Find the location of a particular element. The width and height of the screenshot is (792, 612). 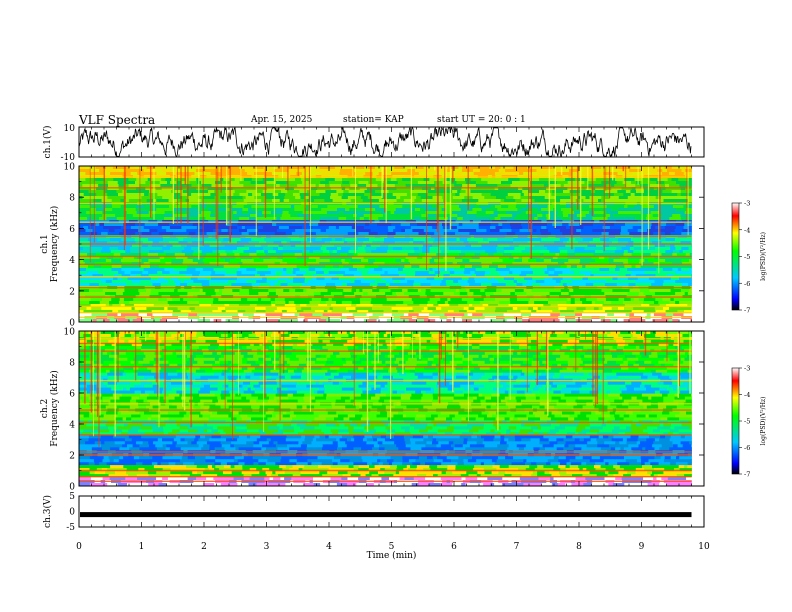

ch3-ytick-label: 5 is located at coordinates (72, 497).